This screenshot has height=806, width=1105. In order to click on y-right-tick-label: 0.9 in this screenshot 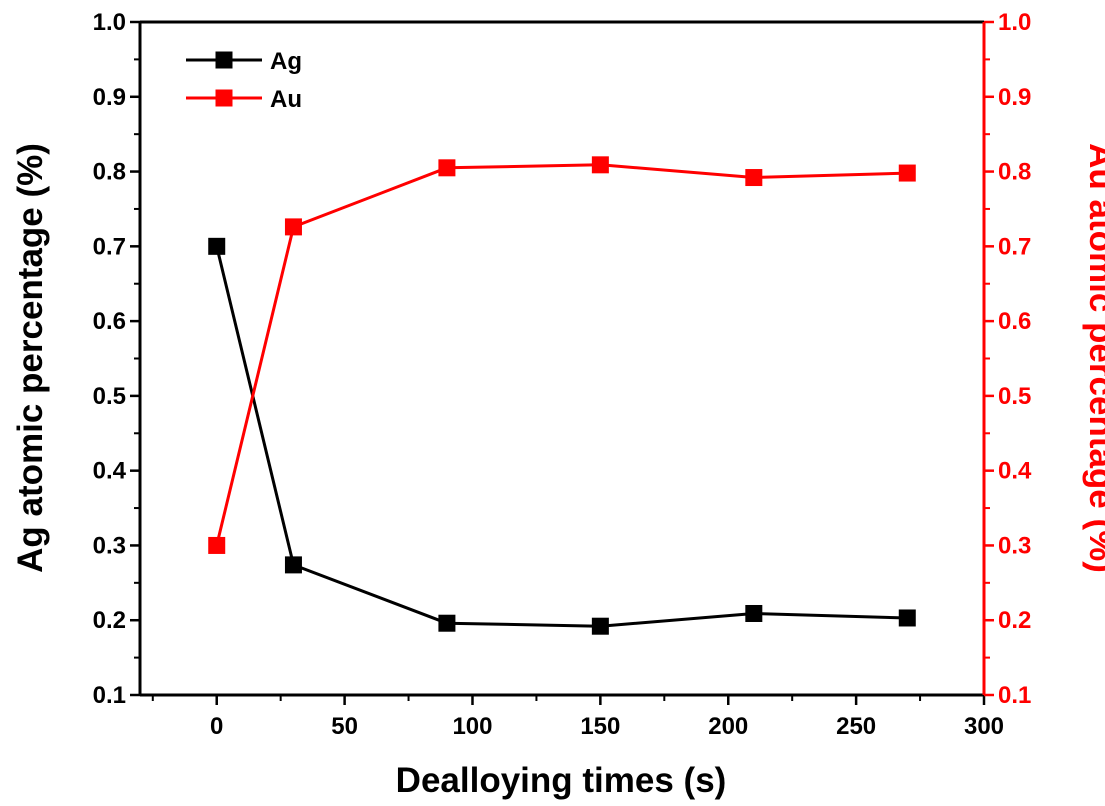, I will do `click(1014, 97)`.